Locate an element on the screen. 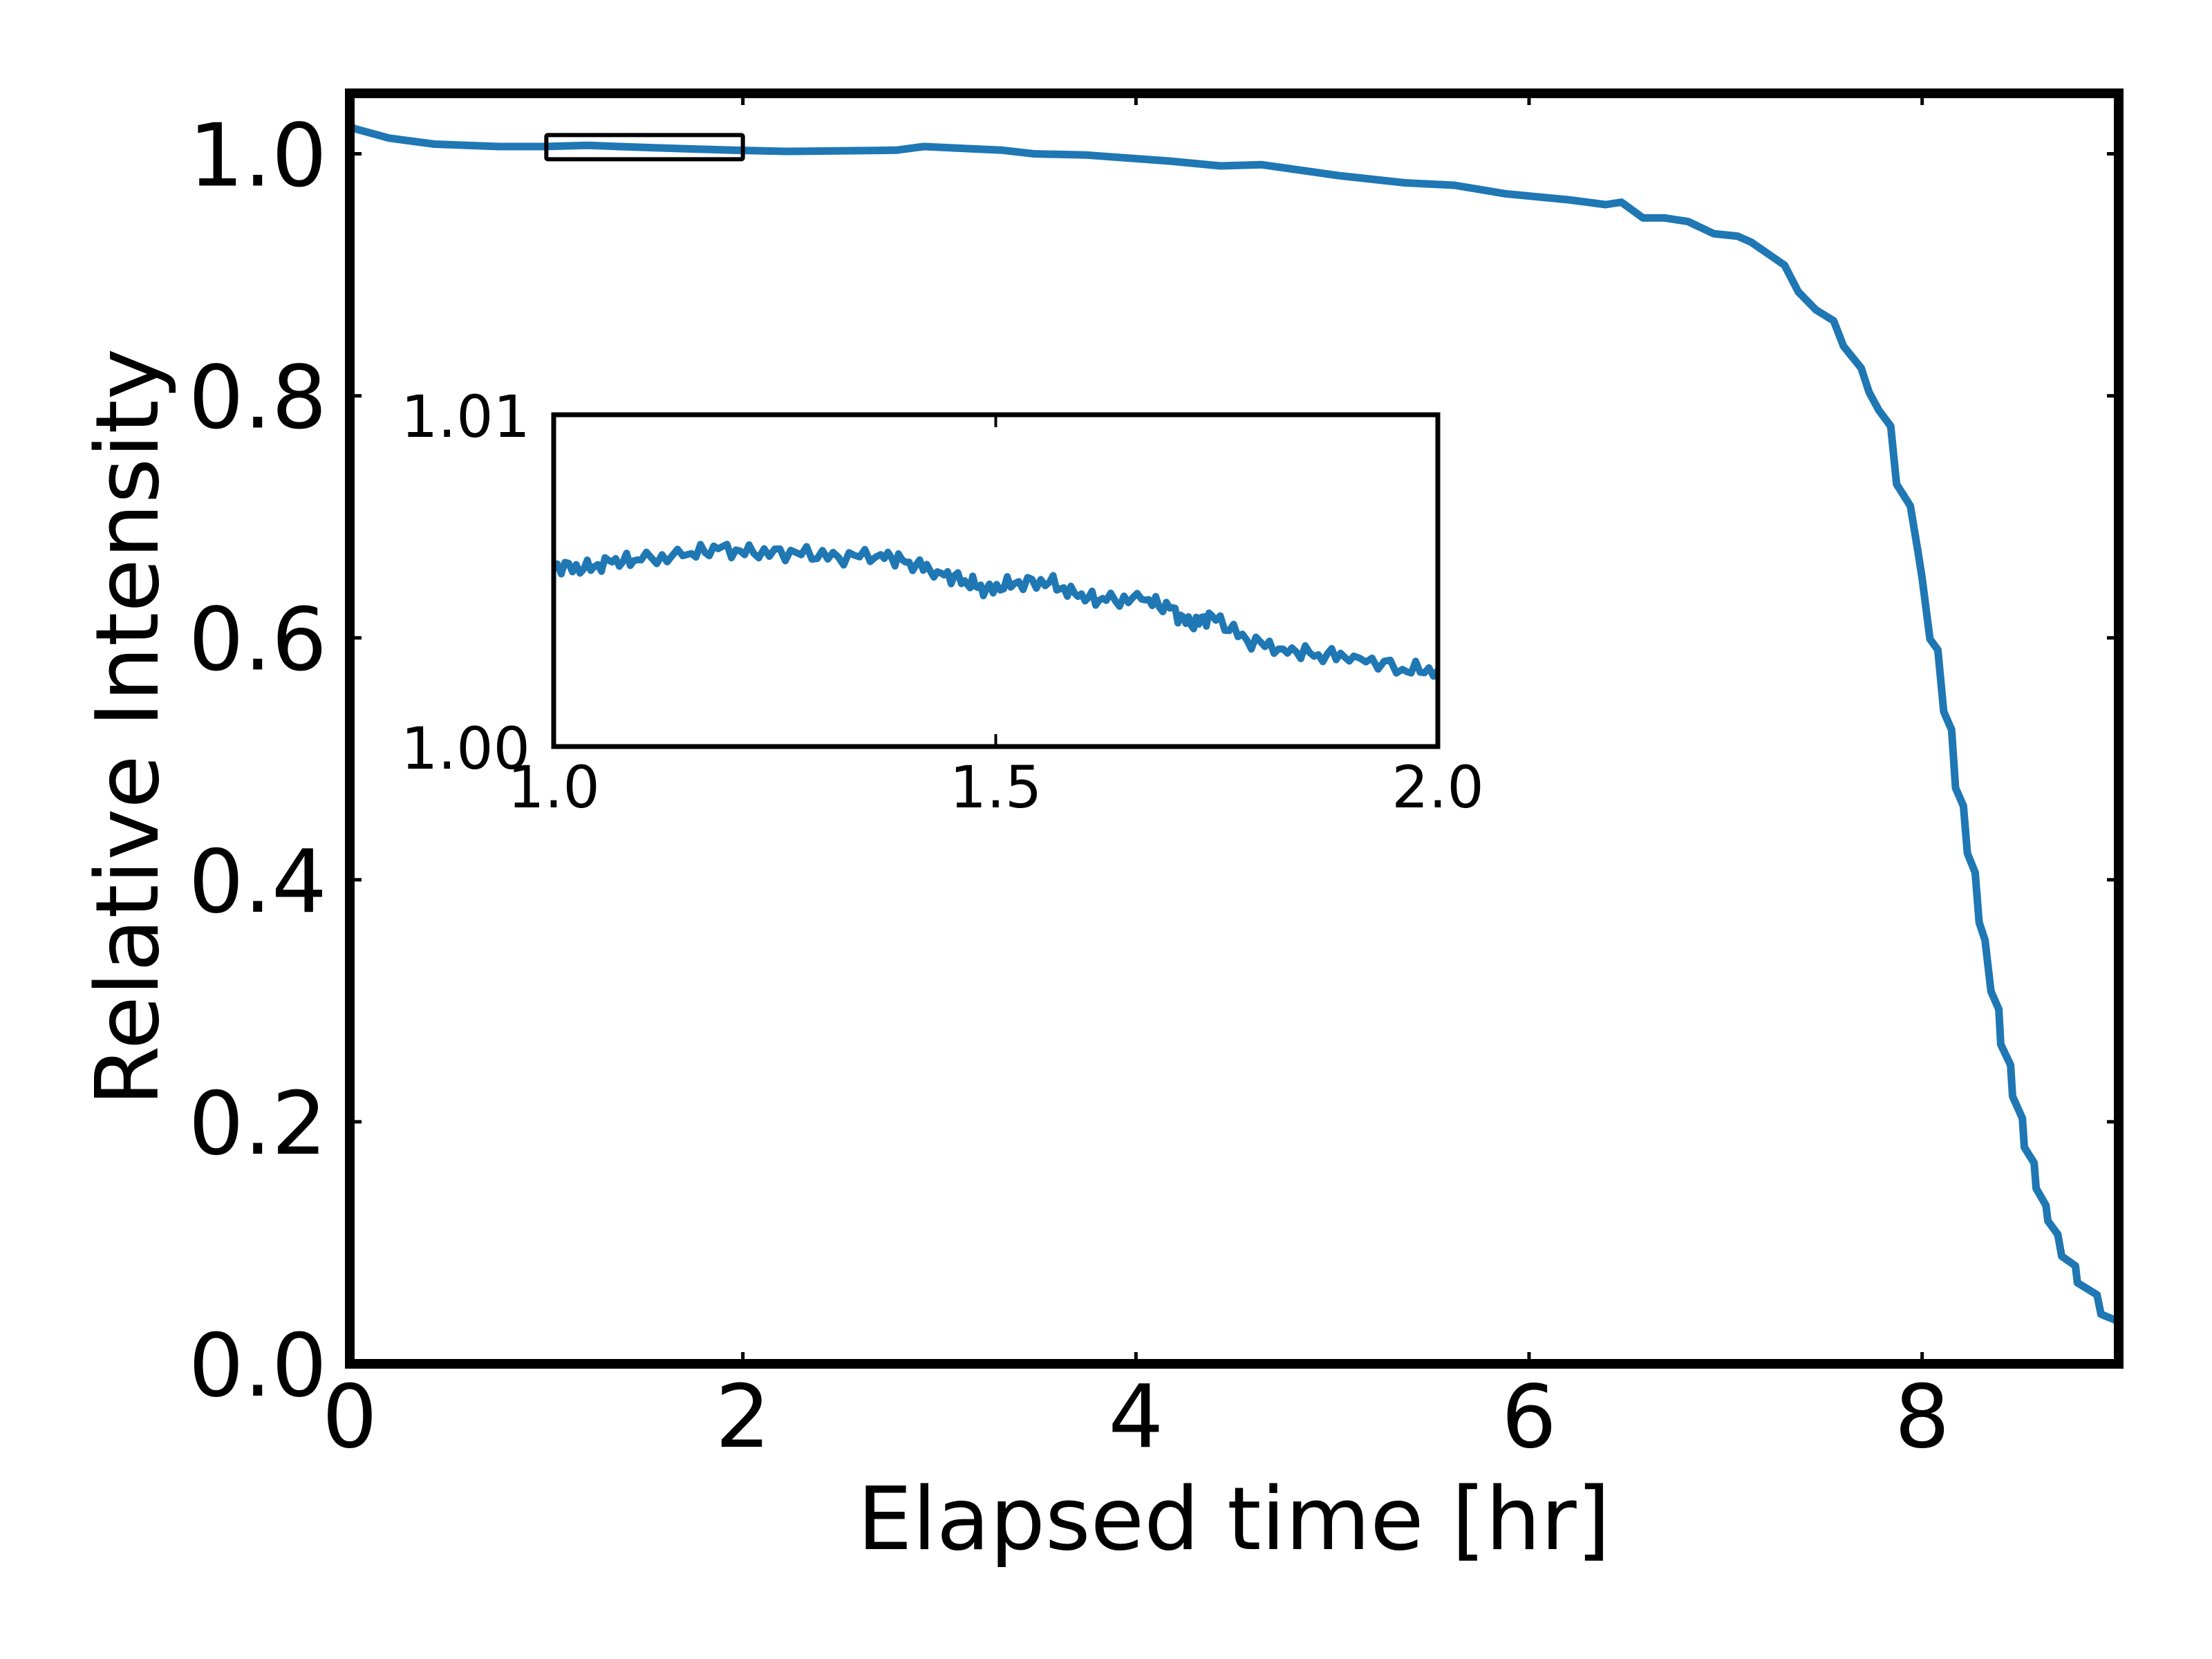 This screenshot has height=1659, width=2212. zoom-indicator-box is located at coordinates (644, 147).